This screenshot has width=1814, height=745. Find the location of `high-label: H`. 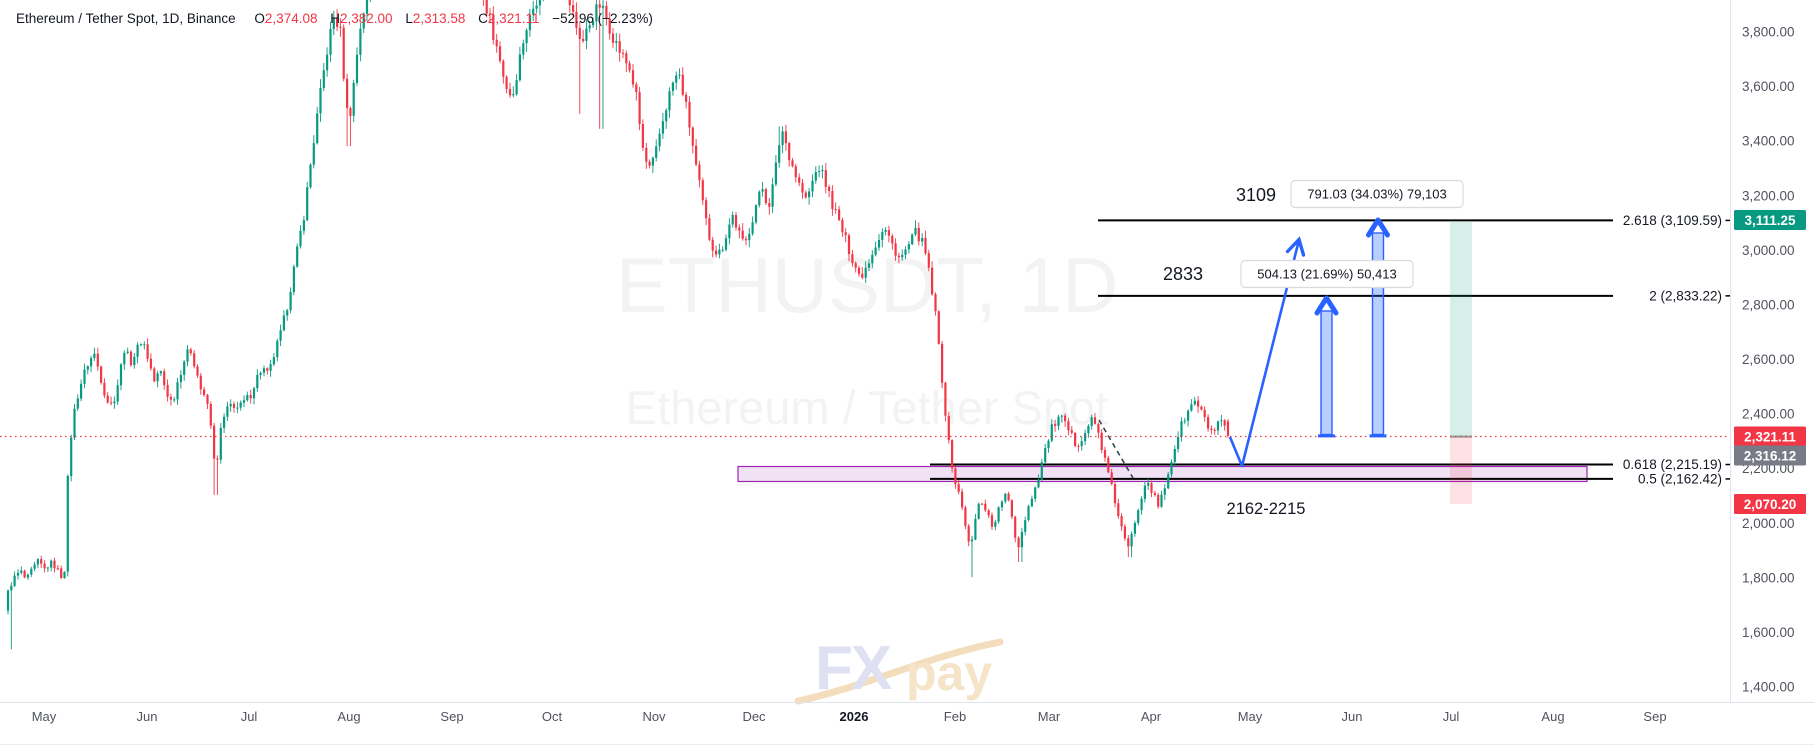

high-label: H is located at coordinates (335, 18).